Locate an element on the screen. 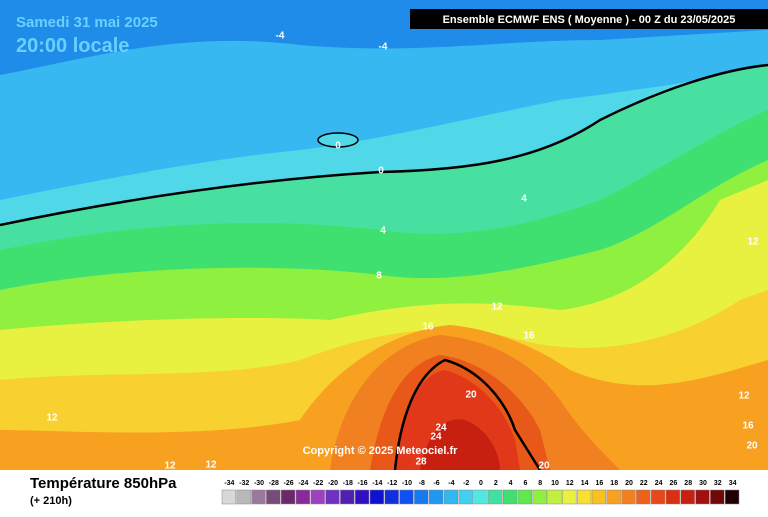 The image size is (768, 517). legend-label: 18 is located at coordinates (614, 483).